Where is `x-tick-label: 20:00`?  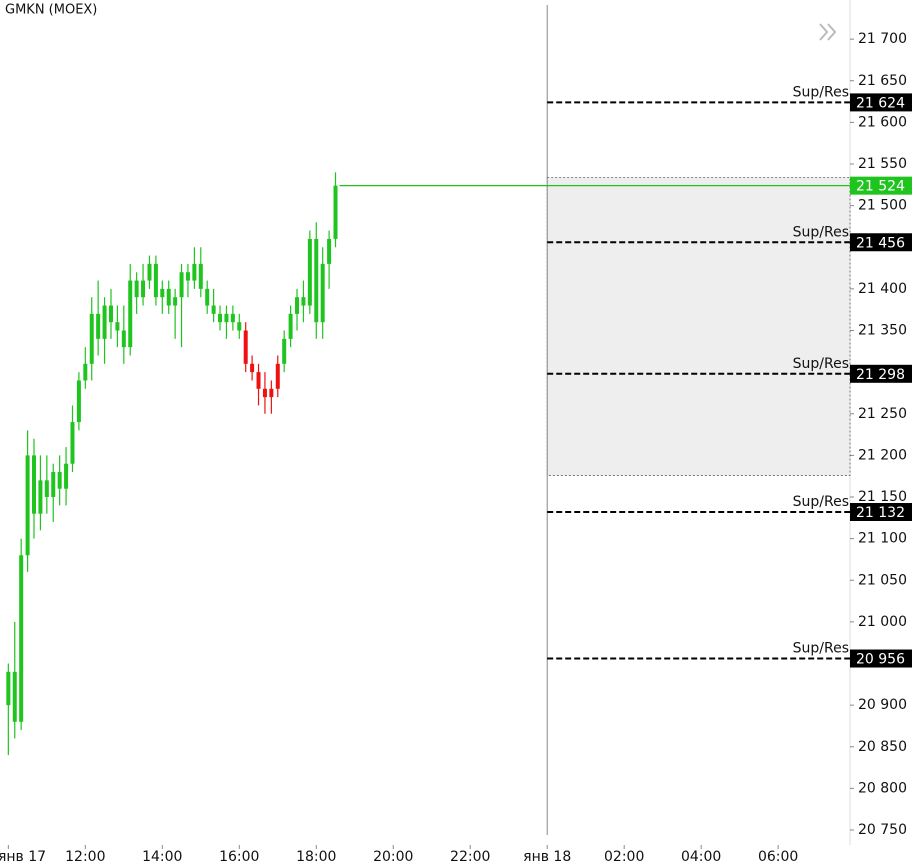 x-tick-label: 20:00 is located at coordinates (393, 857).